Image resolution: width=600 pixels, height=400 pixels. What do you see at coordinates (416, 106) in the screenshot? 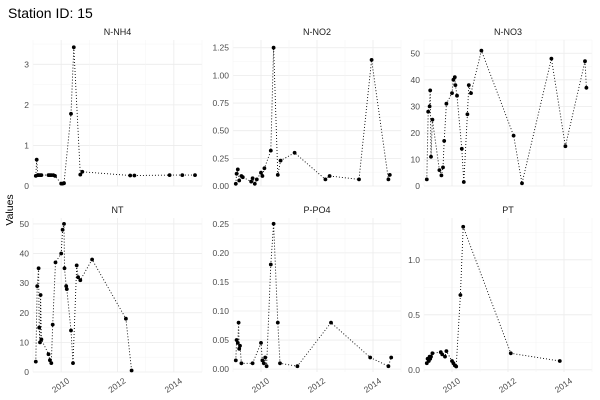
I see `y-tick-label: 30` at bounding box center [416, 106].